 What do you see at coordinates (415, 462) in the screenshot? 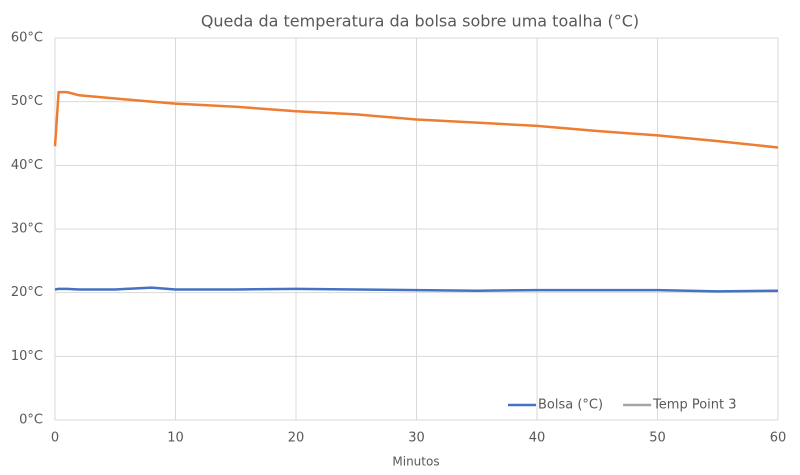
I see `x-axis-label: Minutos` at bounding box center [415, 462].